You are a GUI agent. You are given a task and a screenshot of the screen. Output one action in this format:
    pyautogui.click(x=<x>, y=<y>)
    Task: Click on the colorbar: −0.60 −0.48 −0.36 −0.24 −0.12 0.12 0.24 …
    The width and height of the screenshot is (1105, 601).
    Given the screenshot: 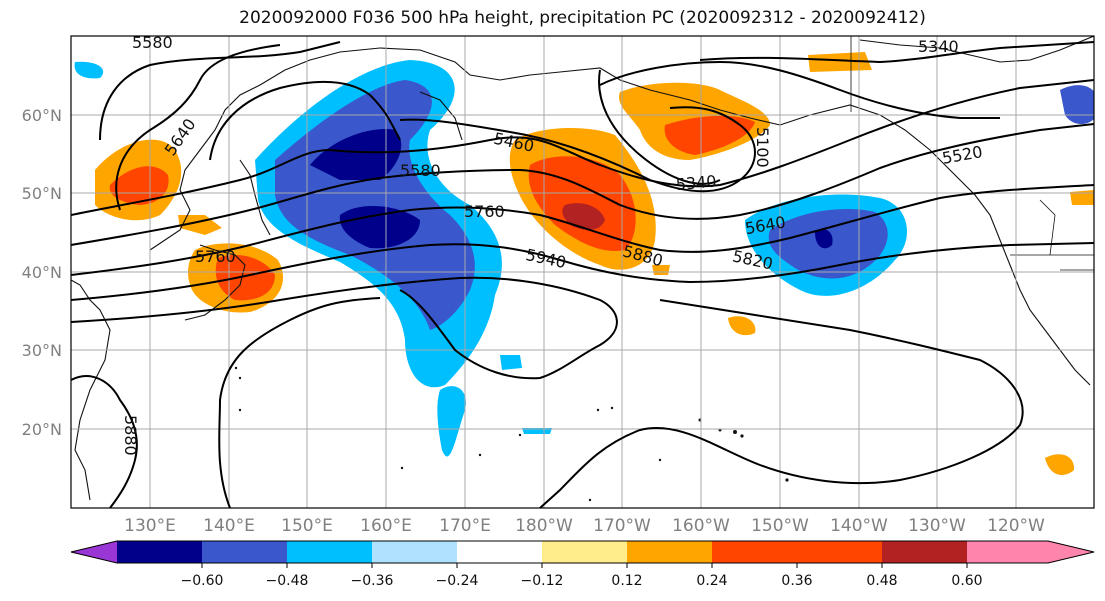 What is the action you would take?
    pyautogui.click(x=582, y=564)
    